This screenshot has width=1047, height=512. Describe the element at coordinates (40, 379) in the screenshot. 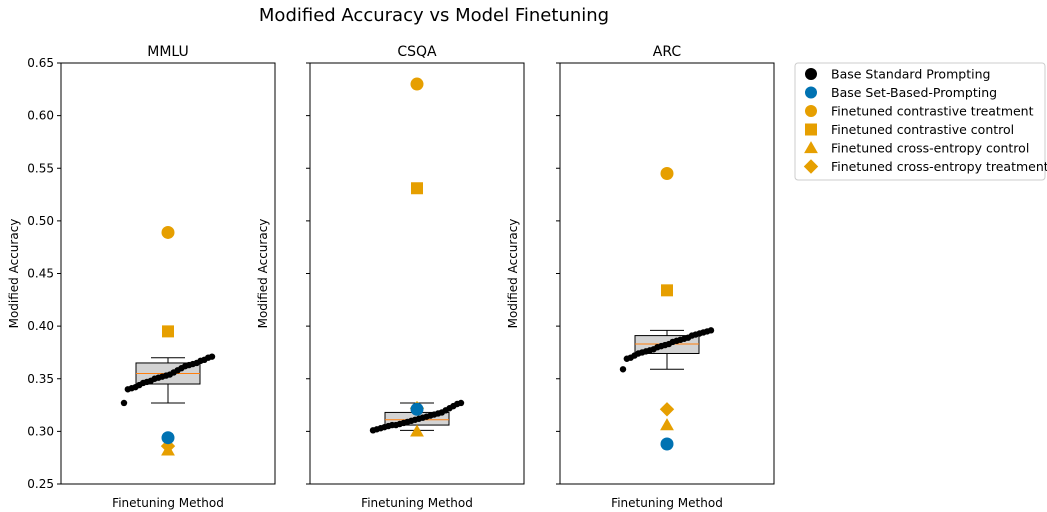

I see `y-tick-label: 0.35` at that location.